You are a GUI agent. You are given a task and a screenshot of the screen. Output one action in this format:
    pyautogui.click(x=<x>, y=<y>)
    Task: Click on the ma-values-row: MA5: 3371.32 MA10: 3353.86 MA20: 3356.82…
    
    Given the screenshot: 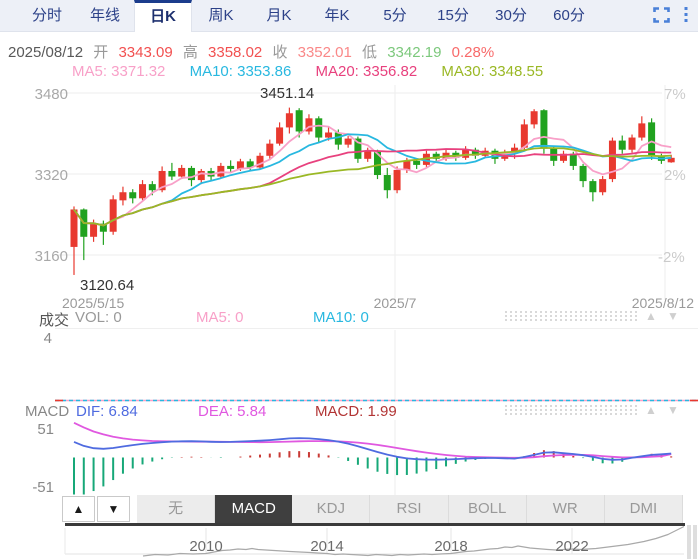 What is the action you would take?
    pyautogui.click(x=317, y=71)
    